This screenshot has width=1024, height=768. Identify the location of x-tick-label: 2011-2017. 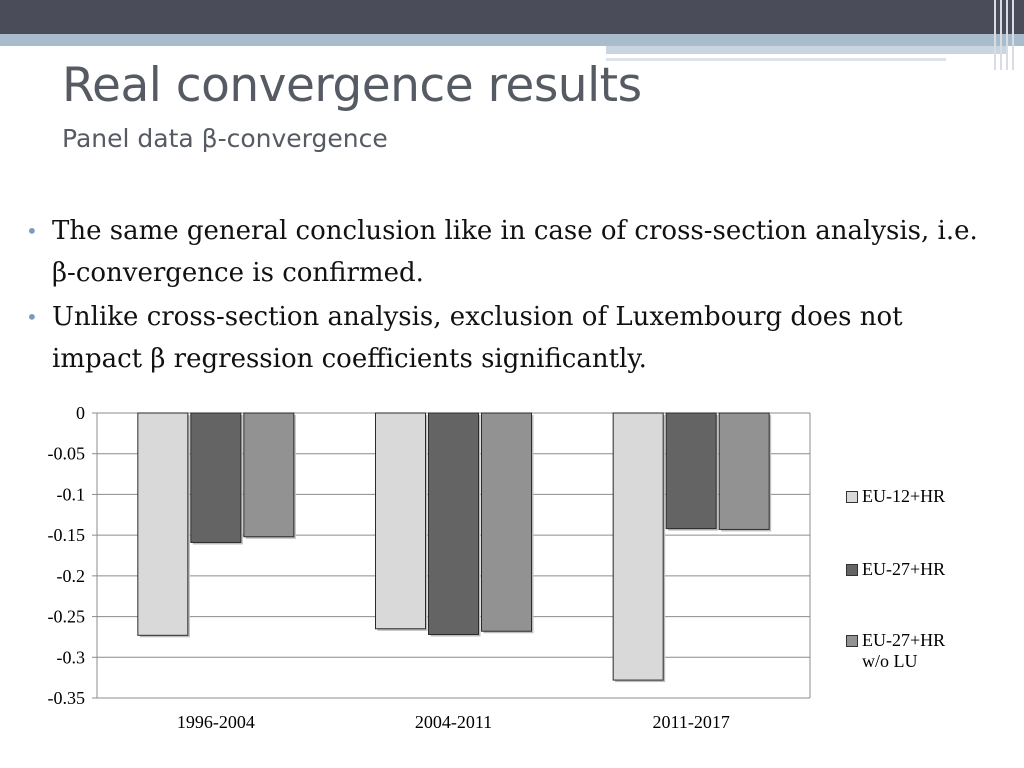
(691, 722).